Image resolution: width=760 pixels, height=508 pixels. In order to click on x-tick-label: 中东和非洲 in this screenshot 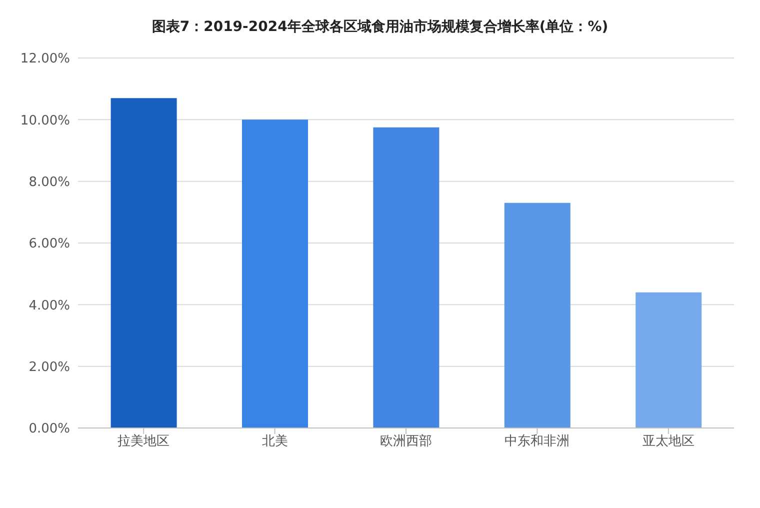, I will do `click(537, 442)`.